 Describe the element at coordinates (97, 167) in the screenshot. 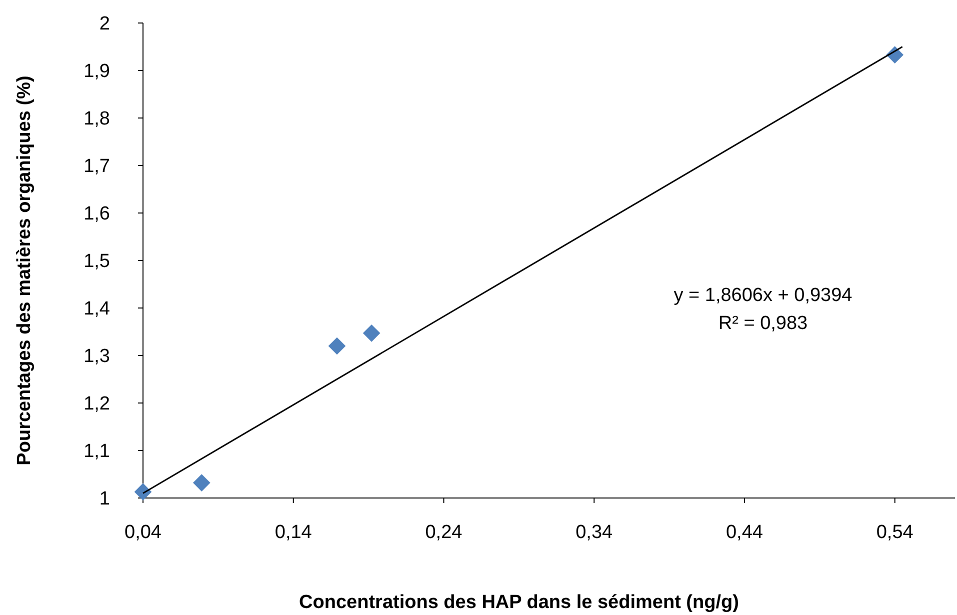

I see `y-tick-label: 1,7` at that location.